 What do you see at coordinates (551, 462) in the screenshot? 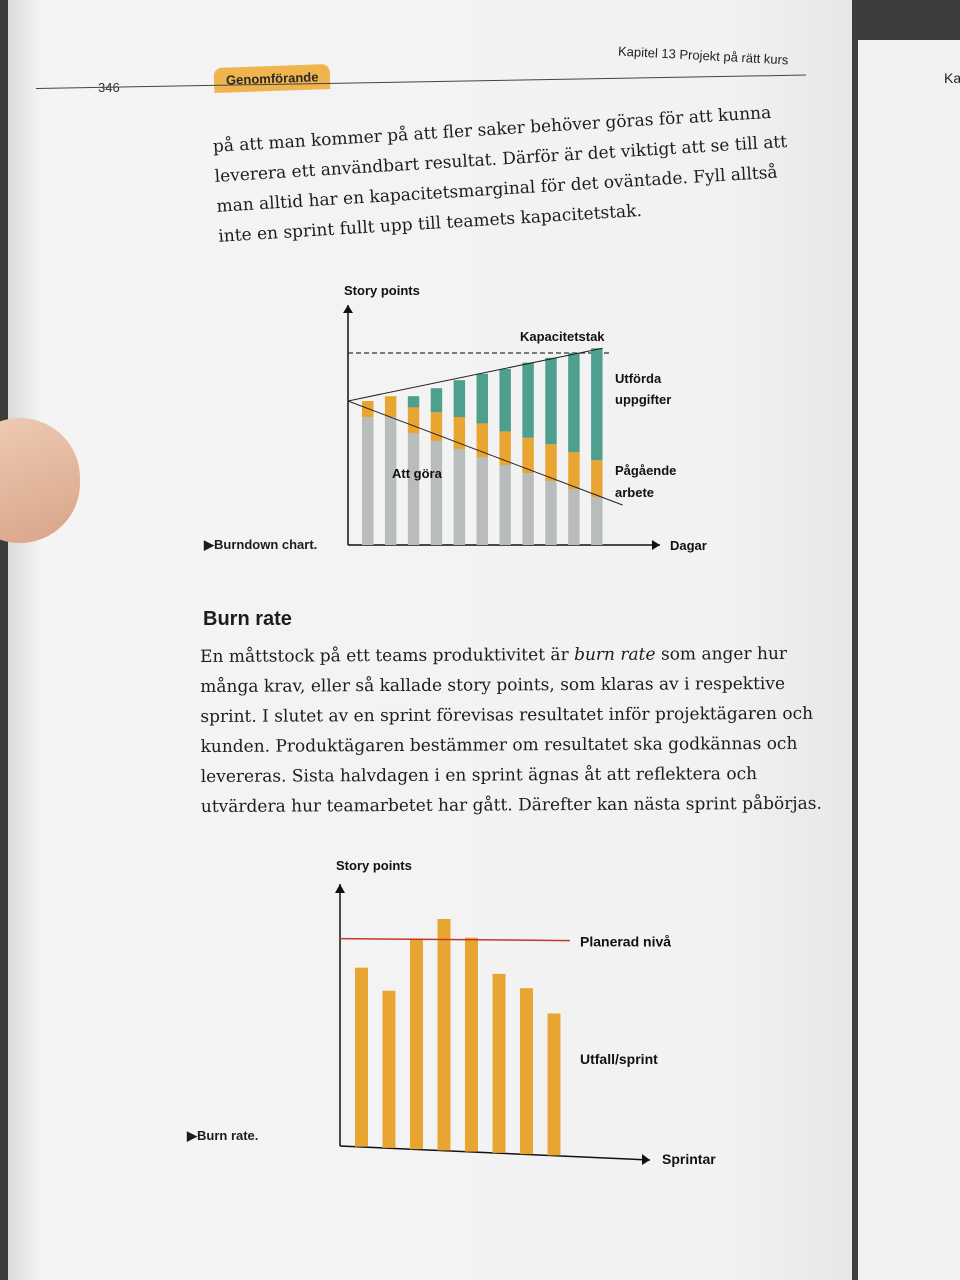
I see `bar-pågående-arbete-9` at bounding box center [551, 462].